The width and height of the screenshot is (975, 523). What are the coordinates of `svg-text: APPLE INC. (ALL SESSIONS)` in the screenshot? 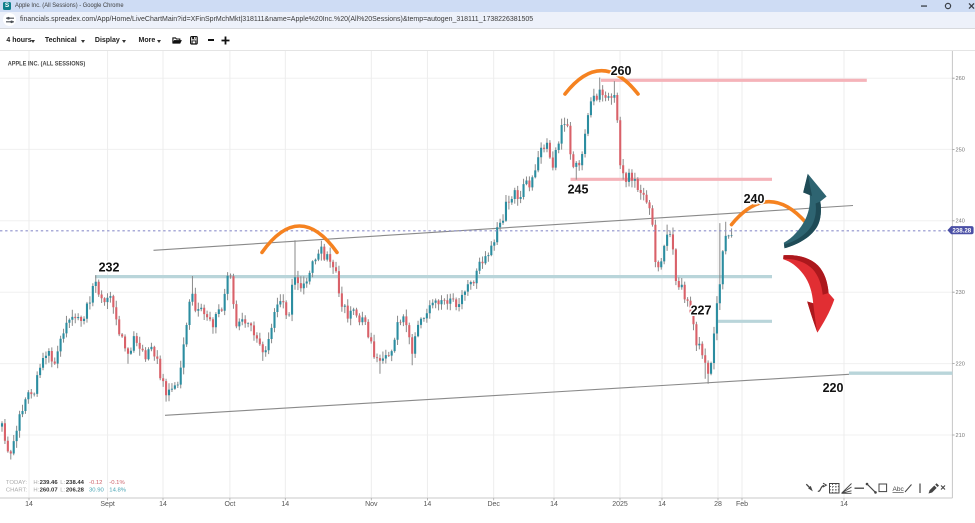 It's located at (47, 64).